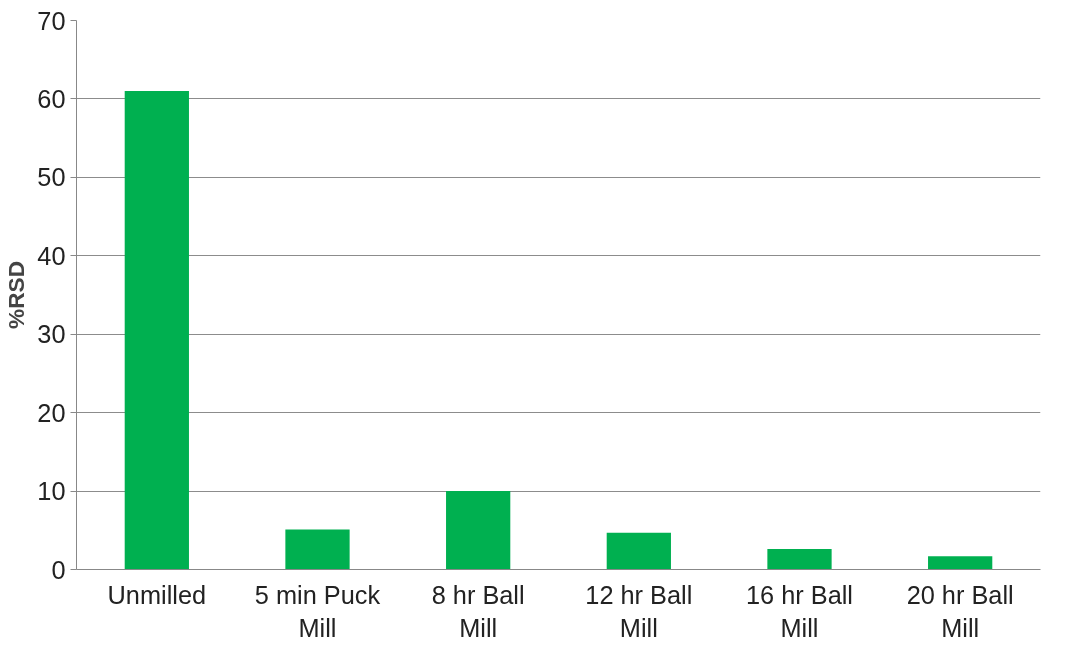  I want to click on x-tick-label: 8 hr Ball Mill, so click(478, 611).